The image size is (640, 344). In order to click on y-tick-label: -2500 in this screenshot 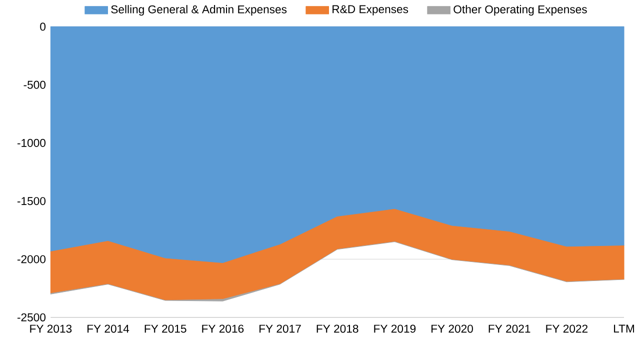, I will do `click(31, 317)`.